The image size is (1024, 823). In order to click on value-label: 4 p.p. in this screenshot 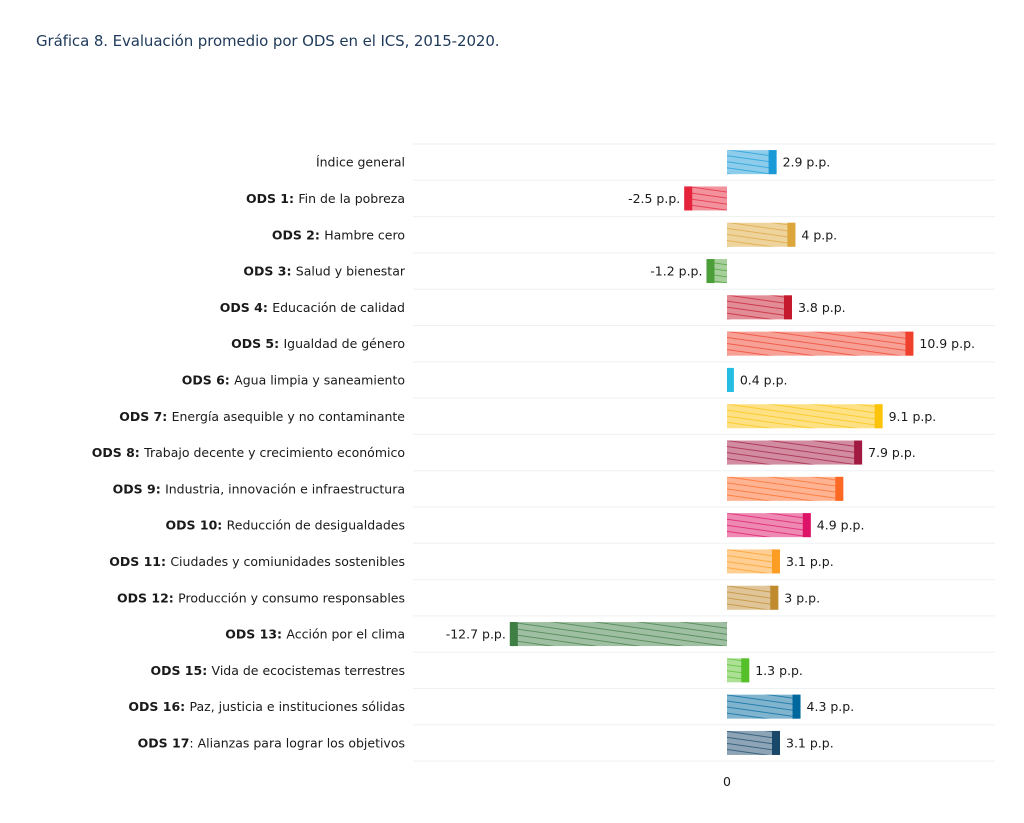, I will do `click(819, 234)`.